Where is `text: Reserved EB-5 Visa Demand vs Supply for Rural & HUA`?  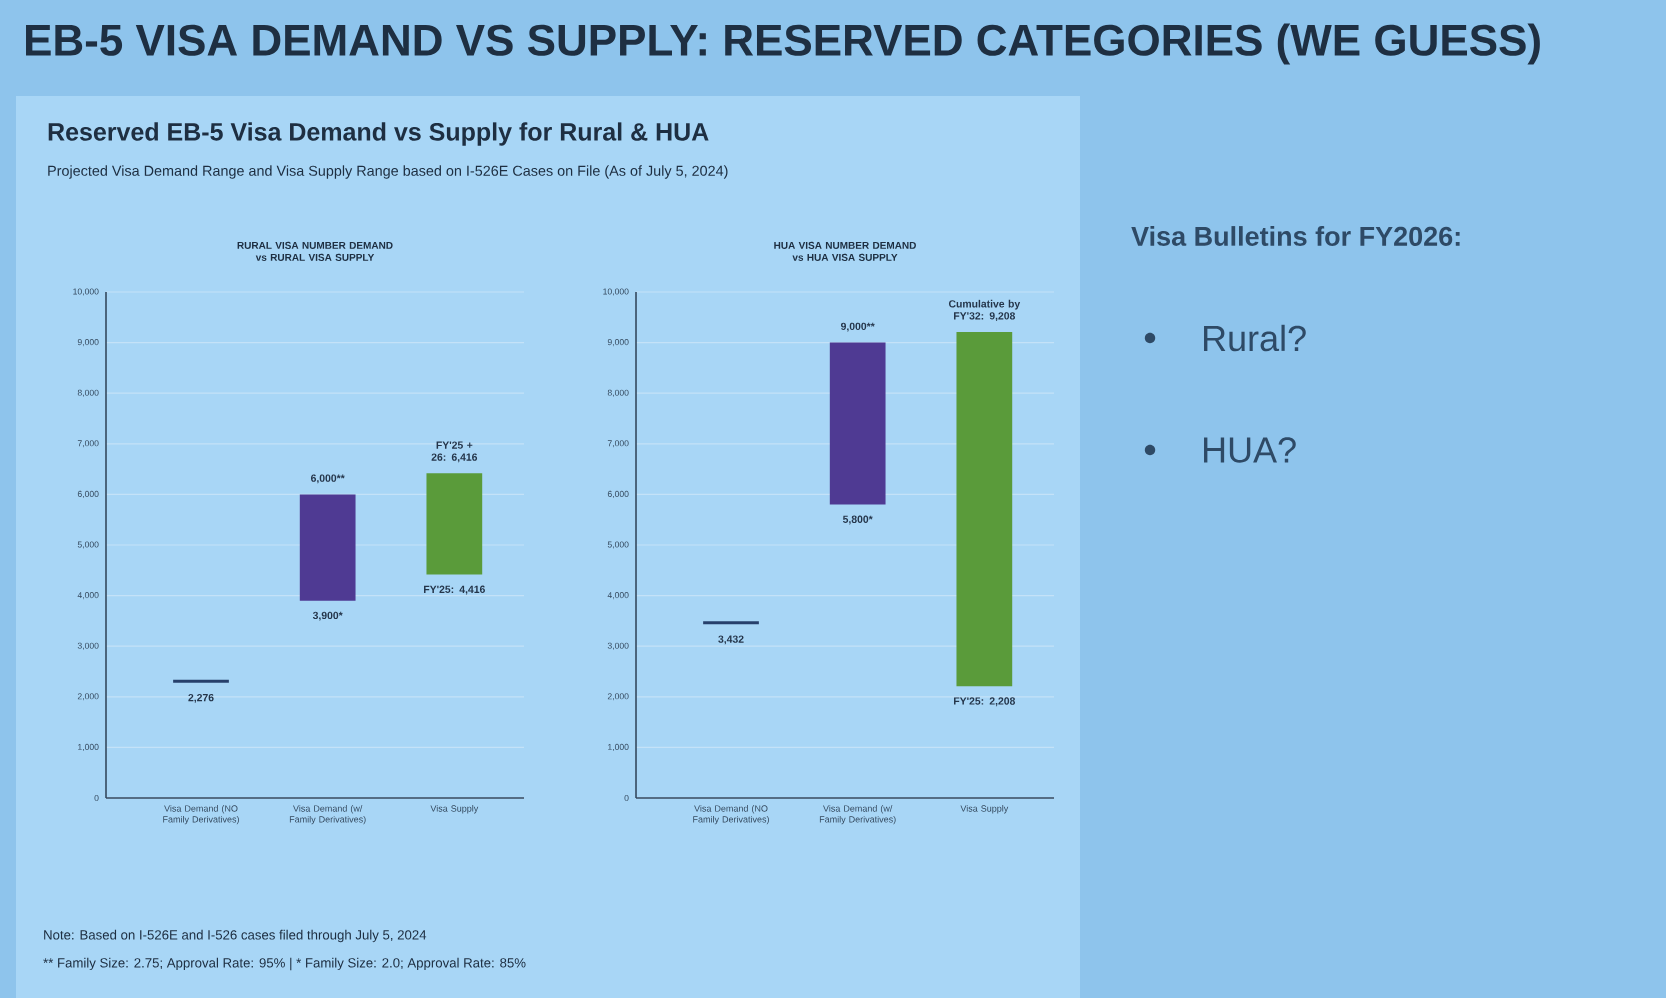 text: Reserved EB-5 Visa Demand vs Supply for Rural & HUA is located at coordinates (378, 134).